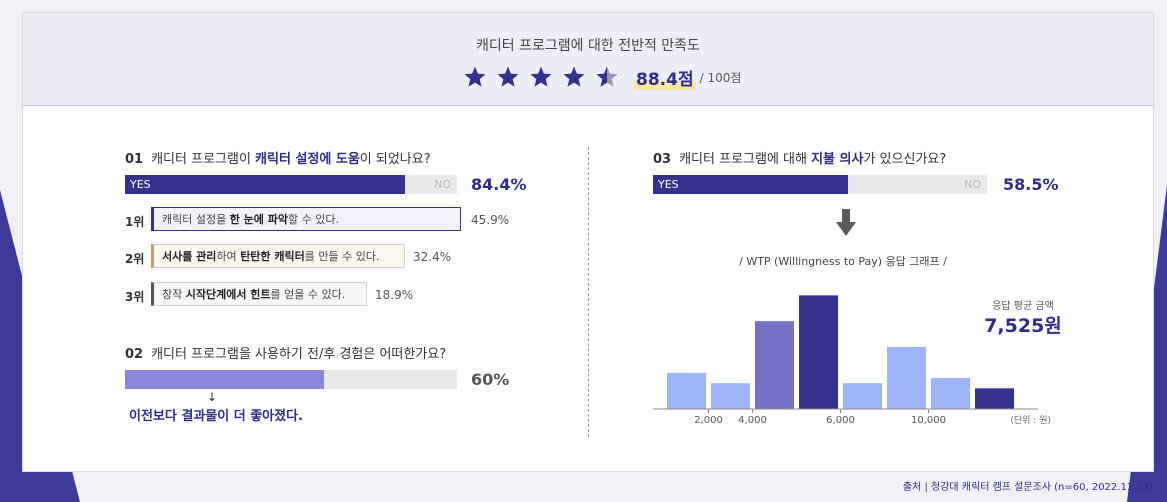  I want to click on q2-note: 이전보다 결과물이 더 좋아졌다., so click(216, 416).